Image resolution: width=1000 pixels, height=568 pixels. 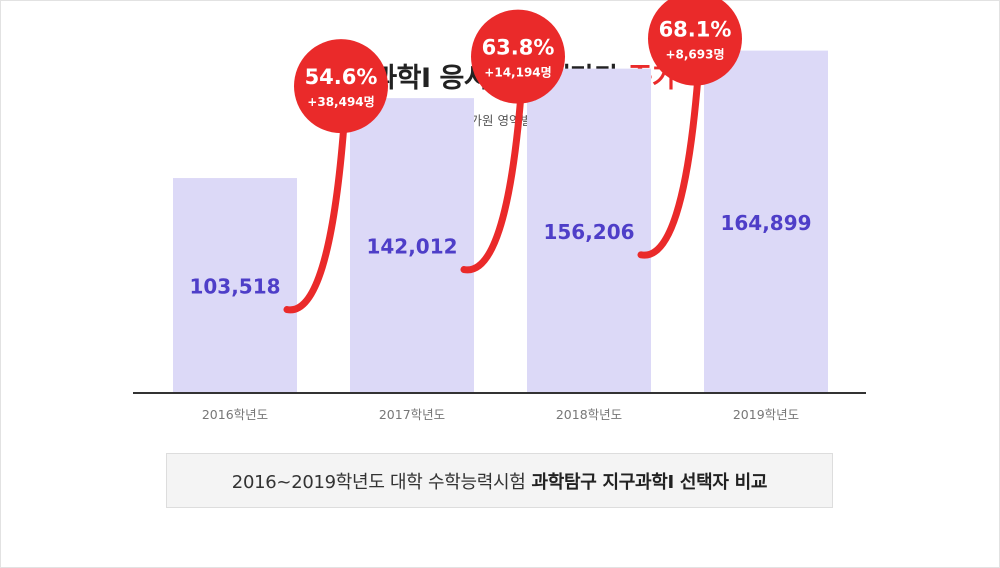 I want to click on x-tick-label: 2018학년도, so click(x=589, y=414).